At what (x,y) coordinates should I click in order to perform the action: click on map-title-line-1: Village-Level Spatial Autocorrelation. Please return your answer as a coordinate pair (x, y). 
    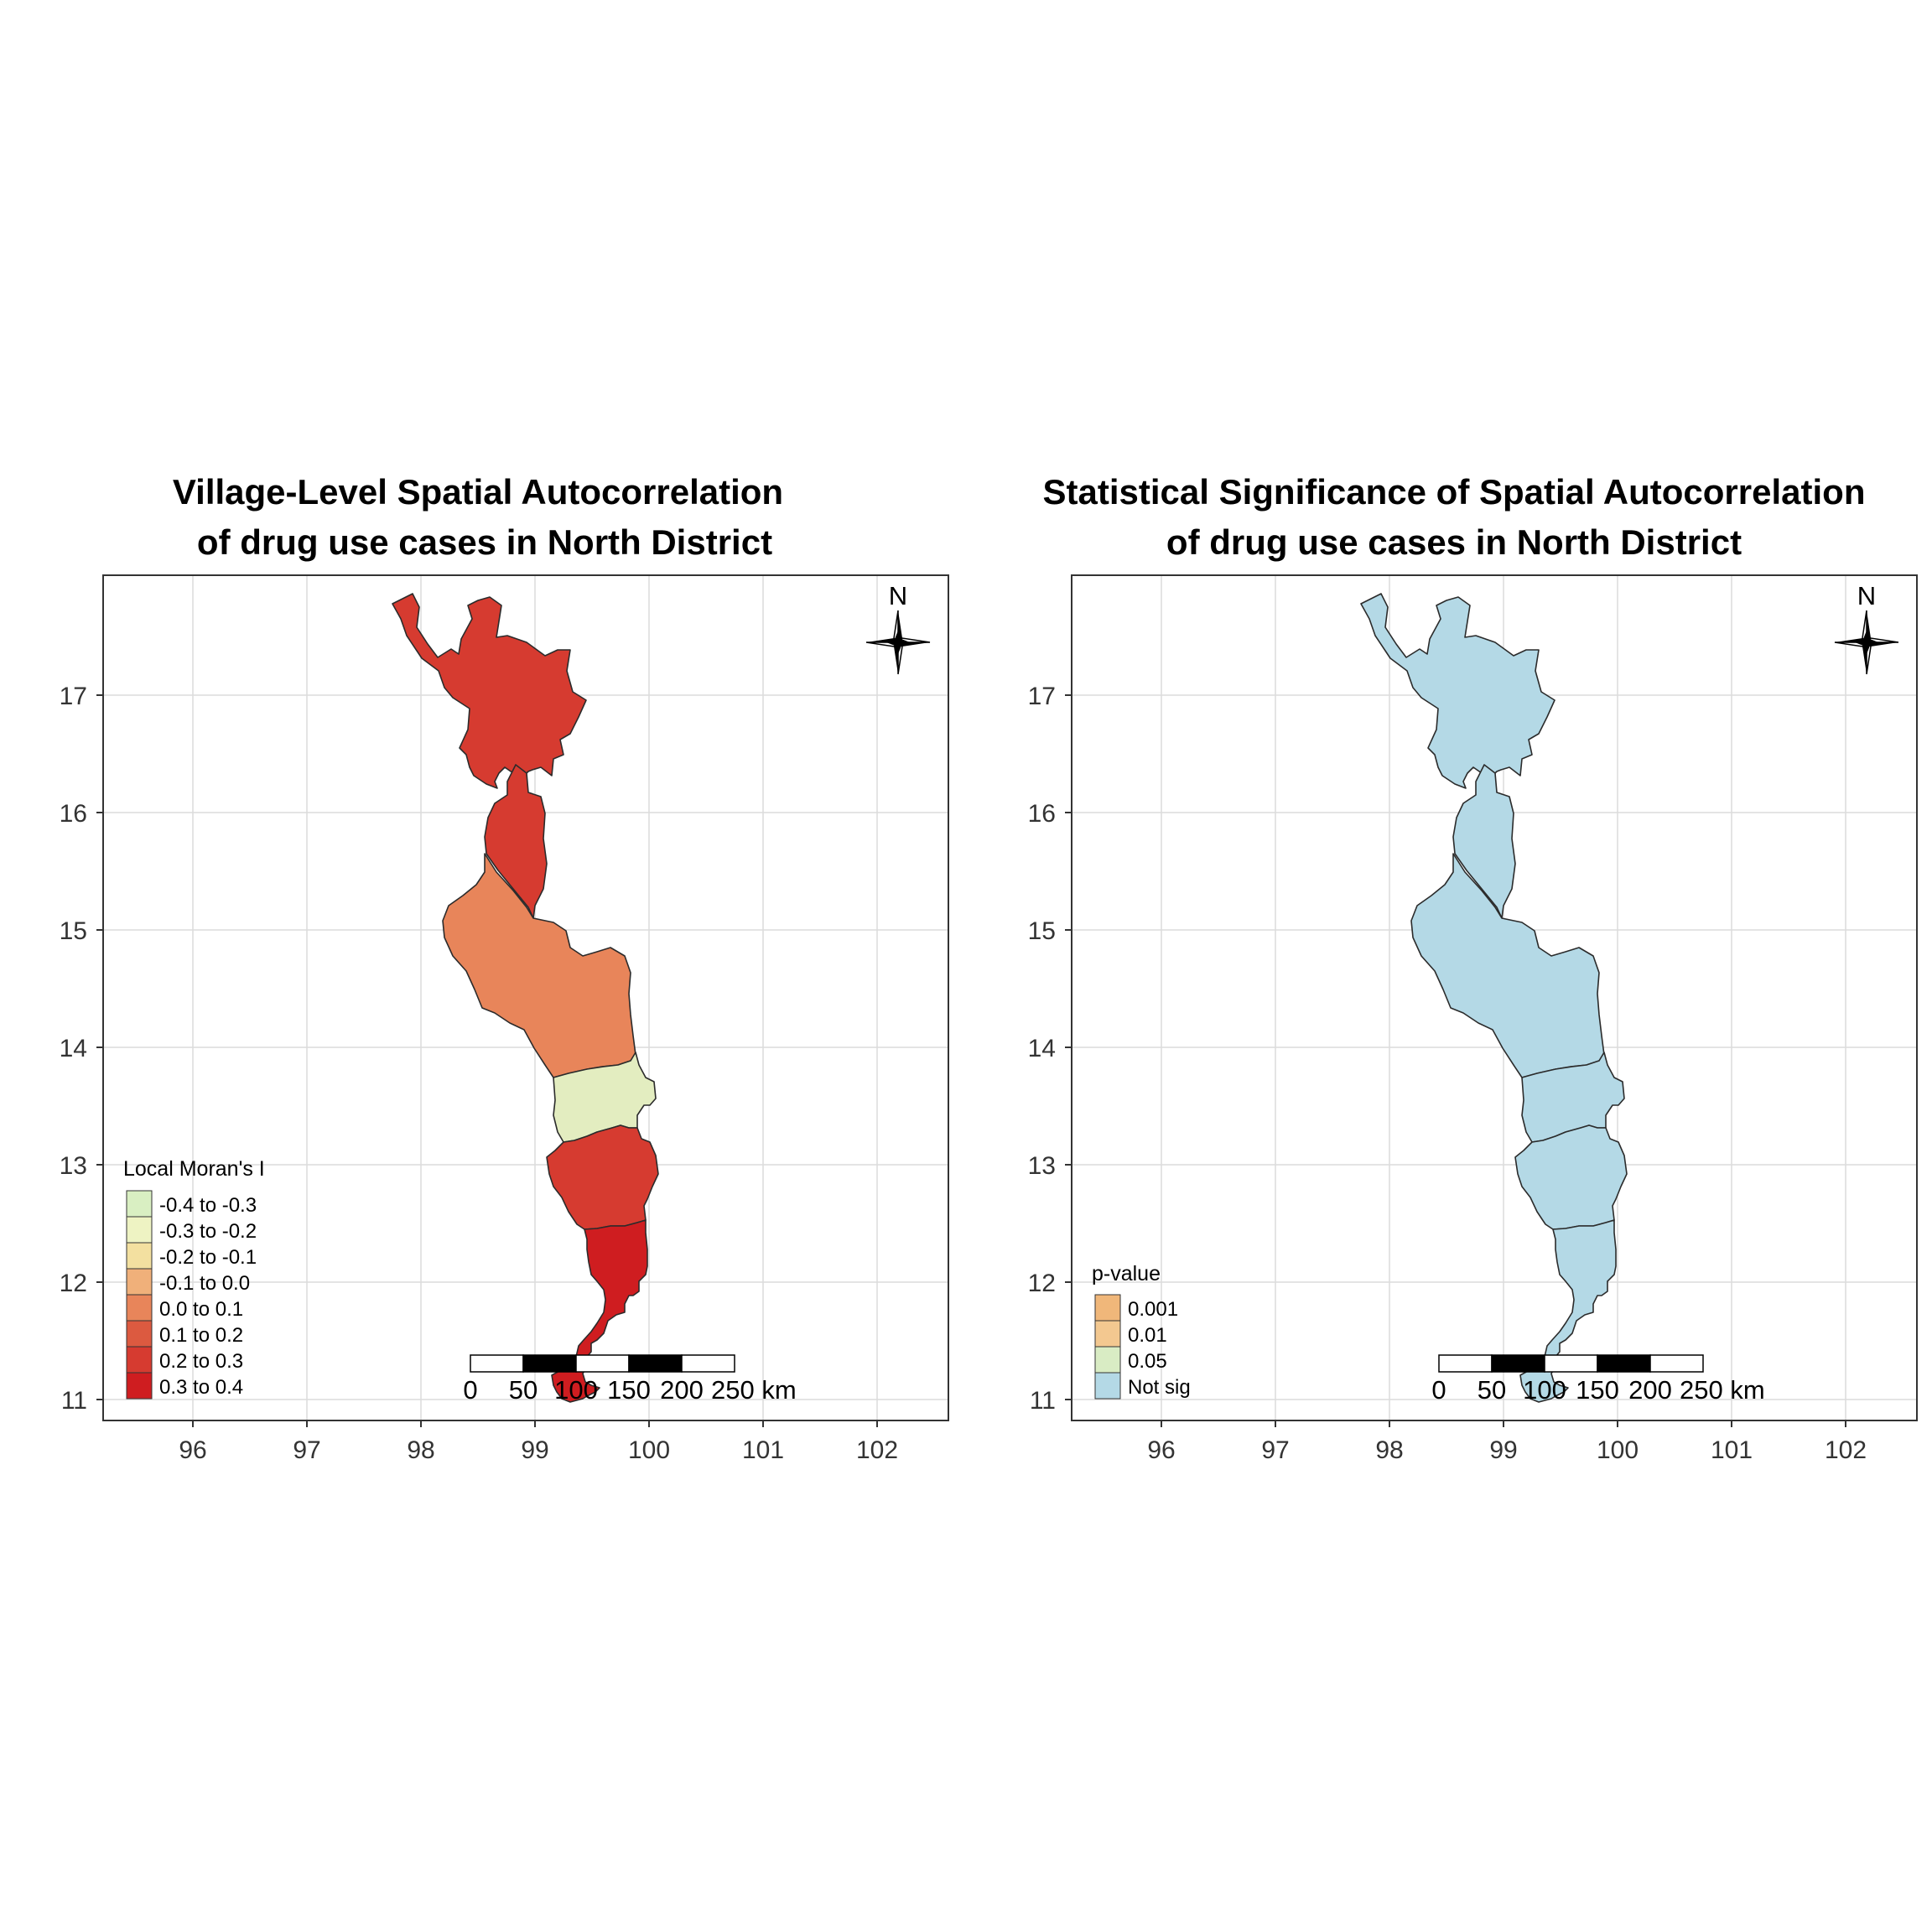
    Looking at the image, I should click on (478, 492).